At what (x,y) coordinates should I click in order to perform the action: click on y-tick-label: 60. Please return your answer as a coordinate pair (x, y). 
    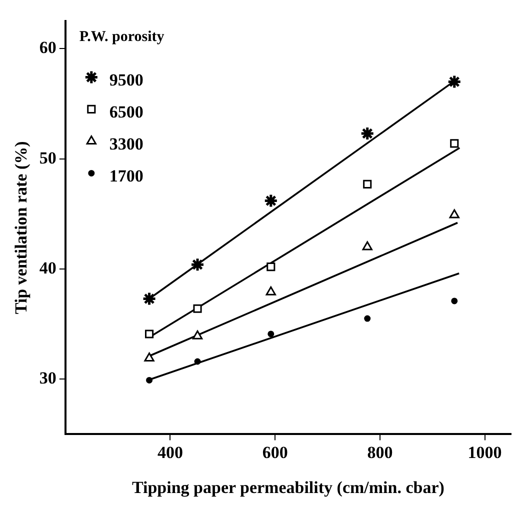
    Looking at the image, I should click on (47, 48).